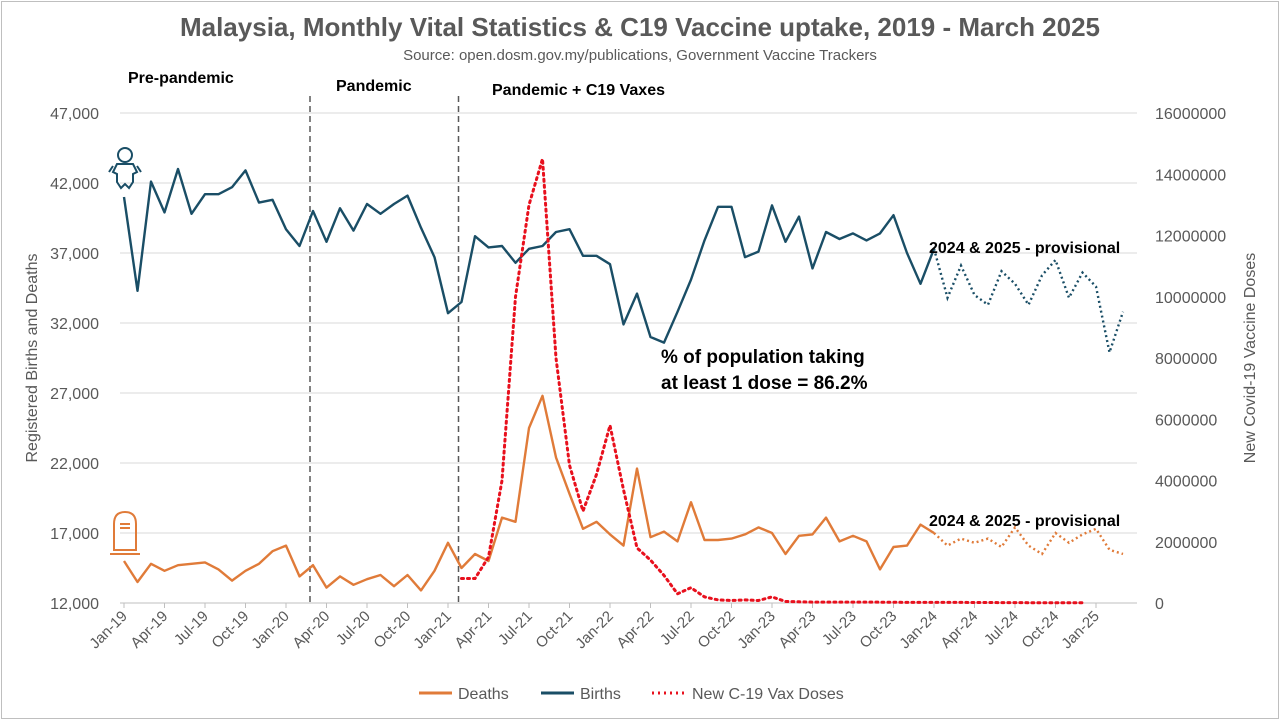  Describe the element at coordinates (677, 628) in the screenshot. I see `x-tick-label: Jul-22` at that location.